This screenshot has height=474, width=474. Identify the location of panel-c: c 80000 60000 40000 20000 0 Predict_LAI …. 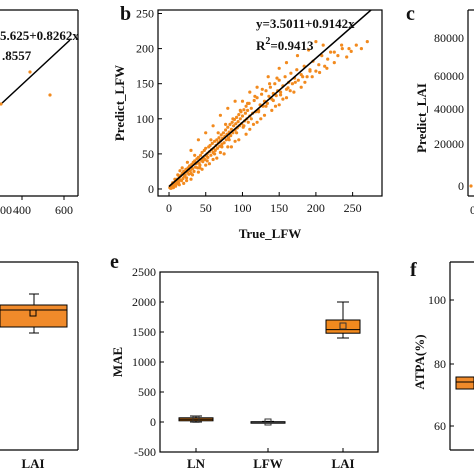
(440, 110).